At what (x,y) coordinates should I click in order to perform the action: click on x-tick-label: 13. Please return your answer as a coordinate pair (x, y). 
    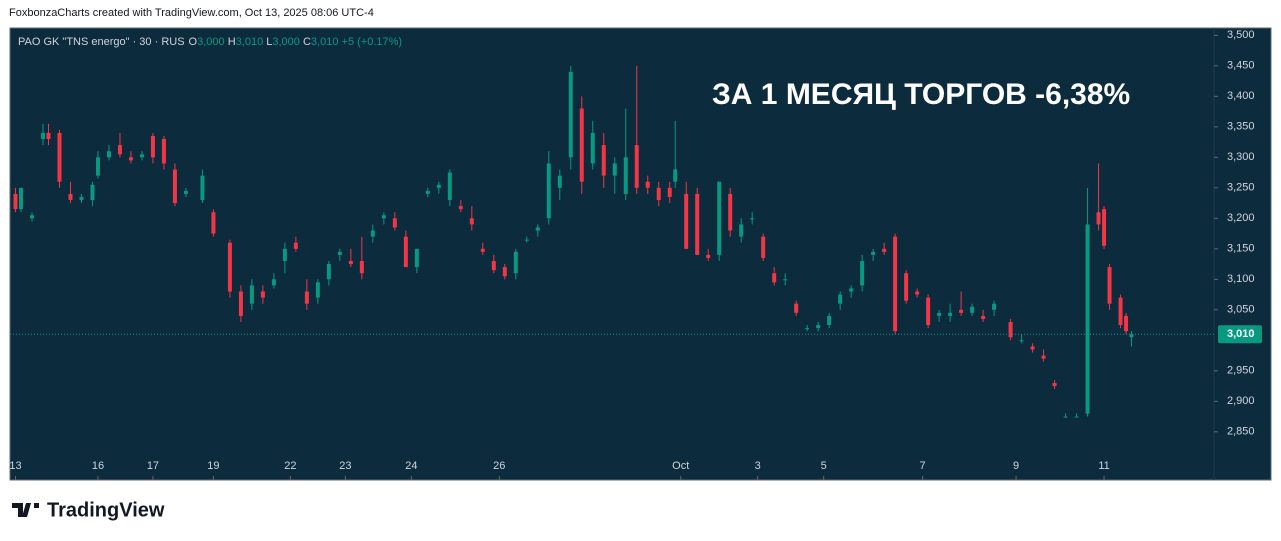
    Looking at the image, I should click on (15, 466).